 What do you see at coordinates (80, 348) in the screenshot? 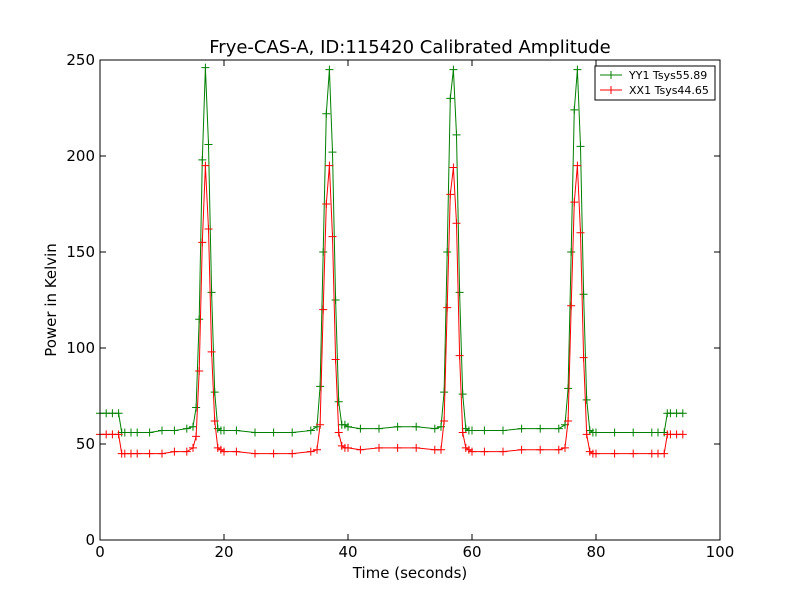
I see `y-tick-label: 100` at bounding box center [80, 348].